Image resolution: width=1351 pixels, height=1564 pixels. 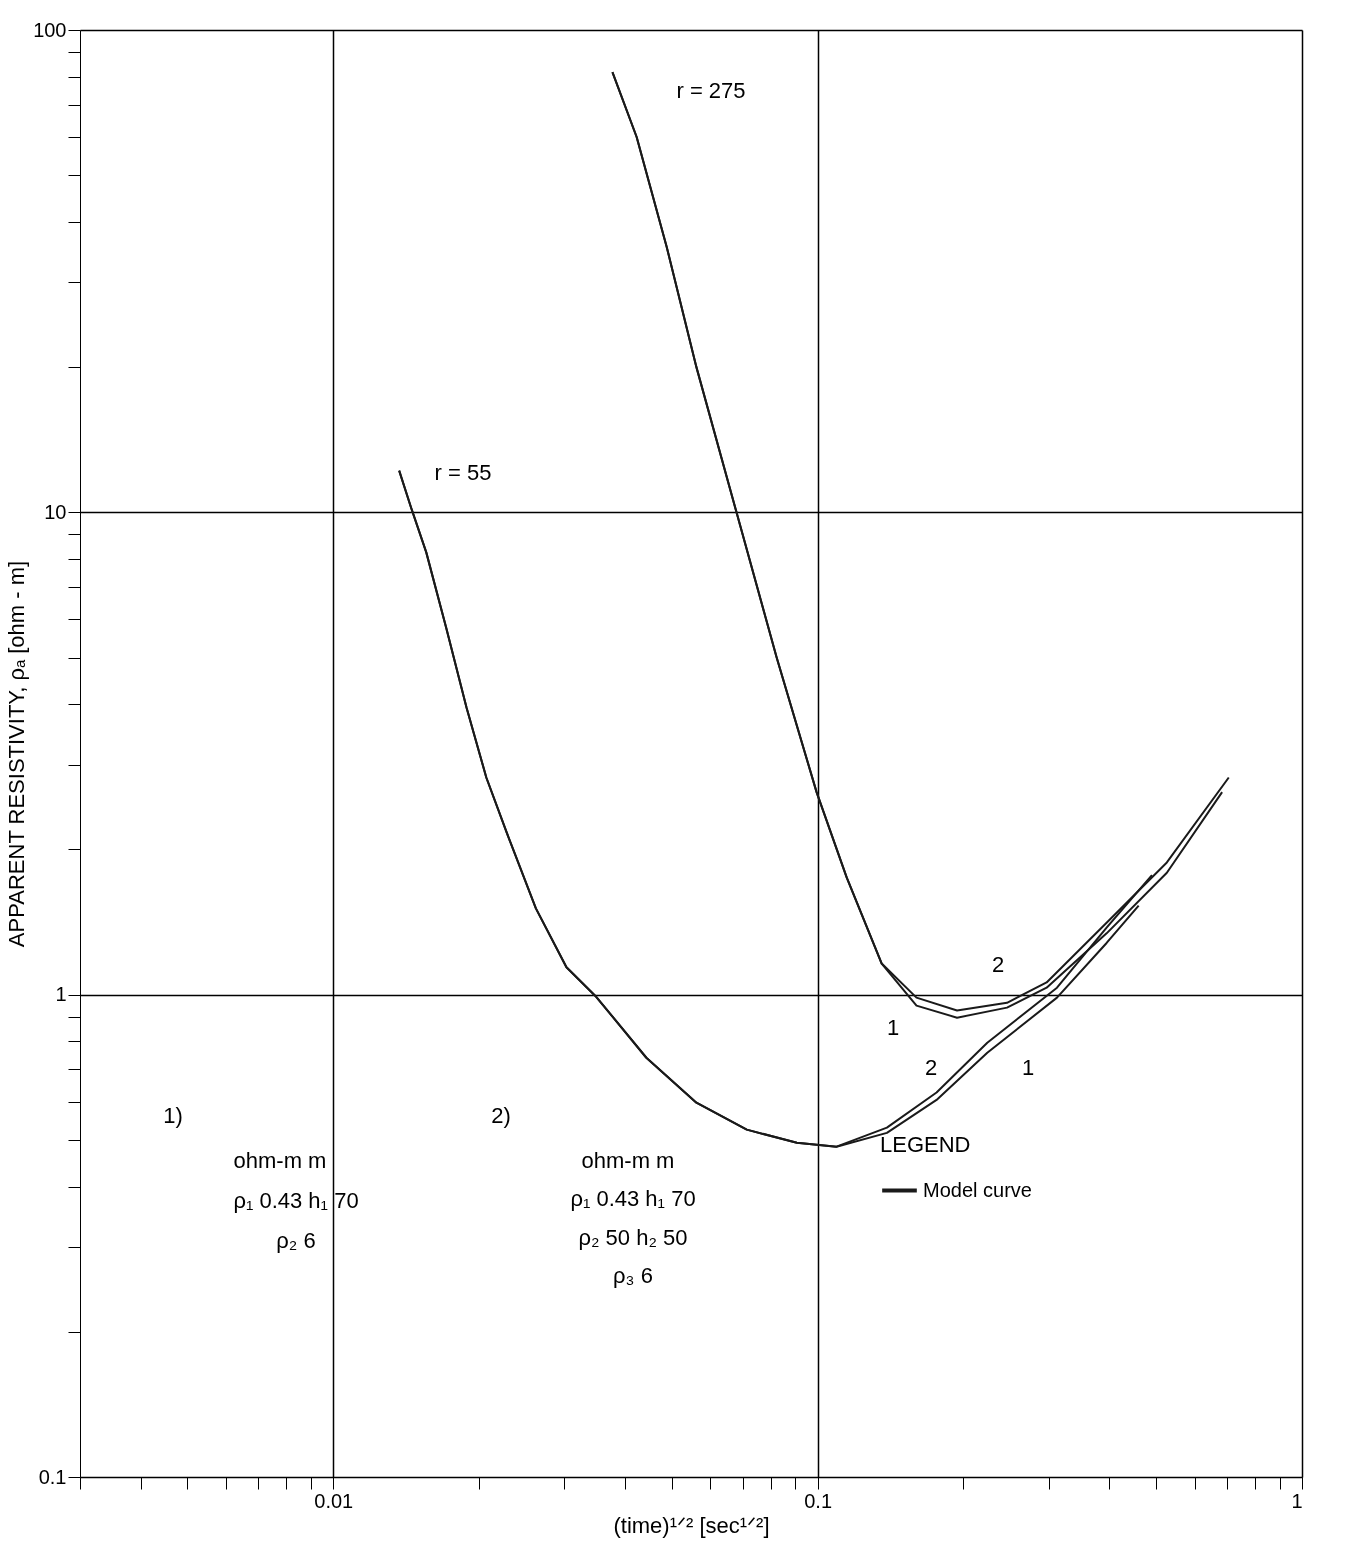 What do you see at coordinates (50, 29) in the screenshot?
I see `y-tick-label: 100` at bounding box center [50, 29].